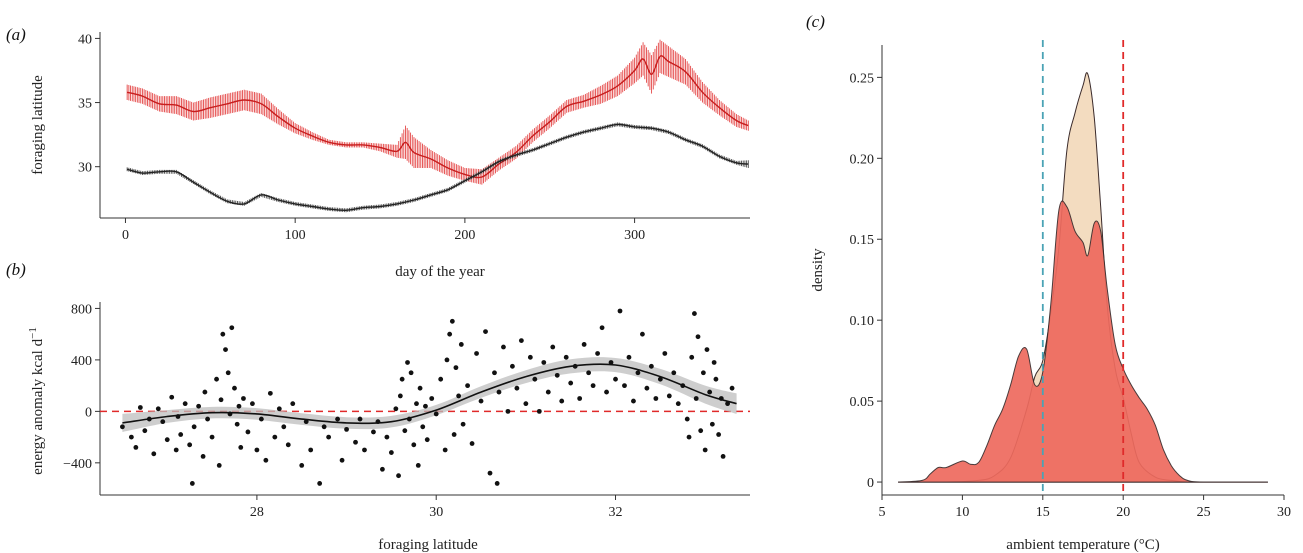 This screenshot has height=553, width=1303. I want to click on panel-c-x-tick-label: 10, so click(962, 512).